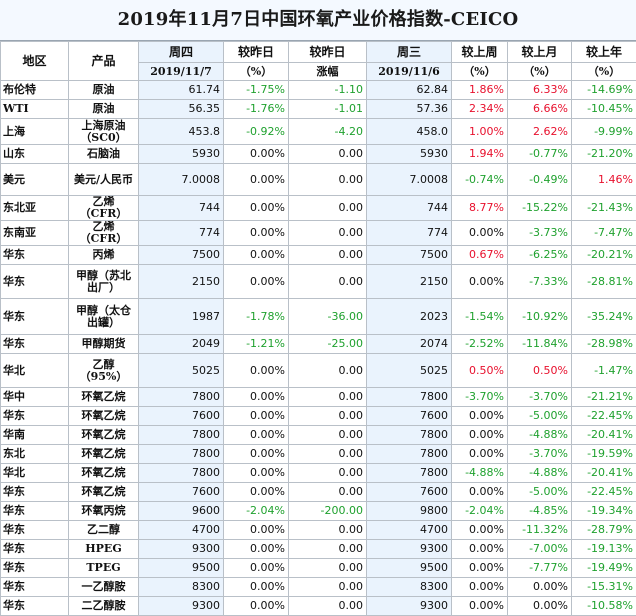 This screenshot has width=636, height=616. I want to click on vs-last-year-cell: -19.59%, so click(604, 454).